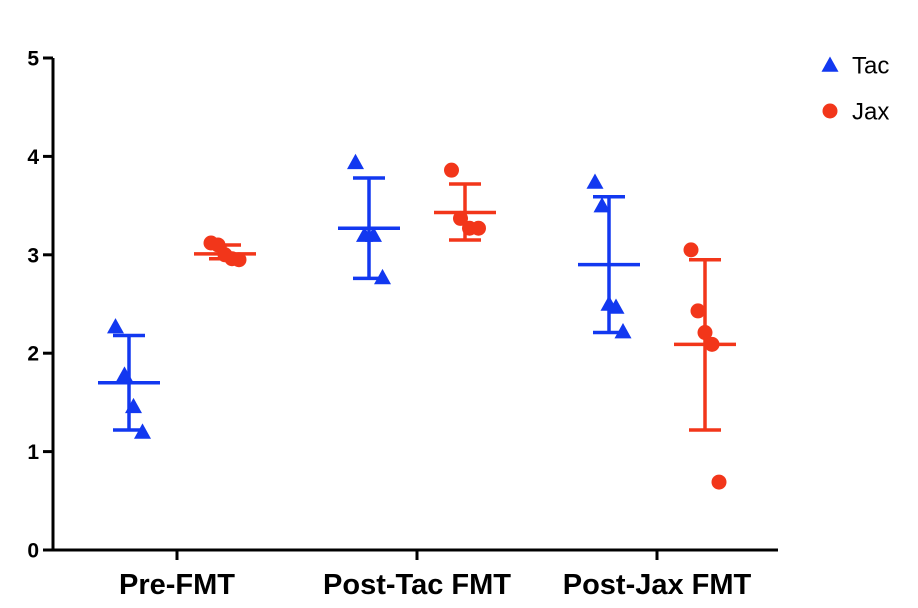 The image size is (918, 608). I want to click on y-tick-label-2: 2, so click(33, 354).